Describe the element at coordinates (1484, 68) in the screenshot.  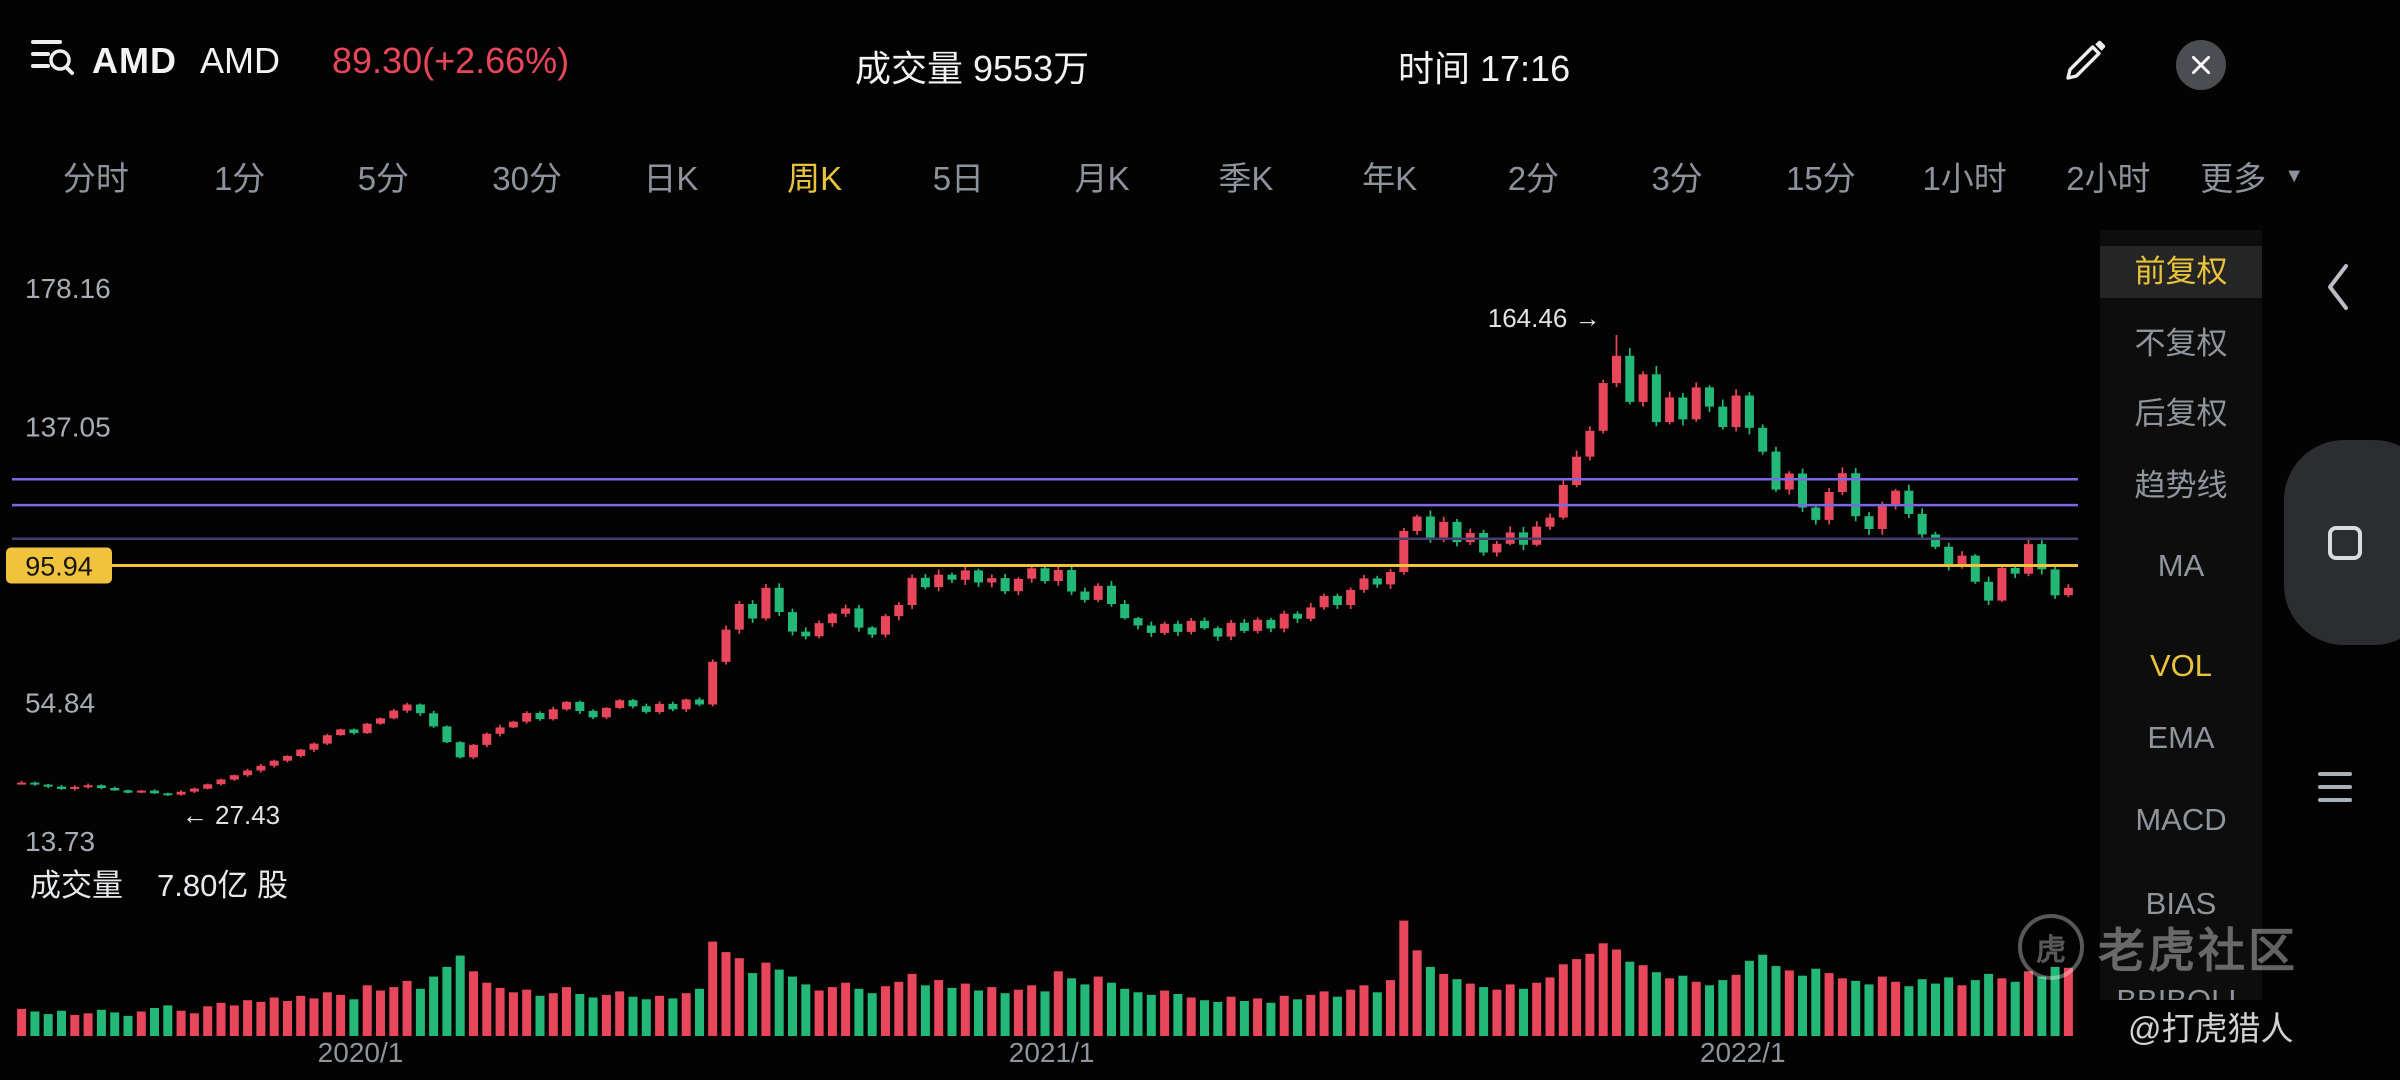
I see `header-time: 时间 17:16` at that location.